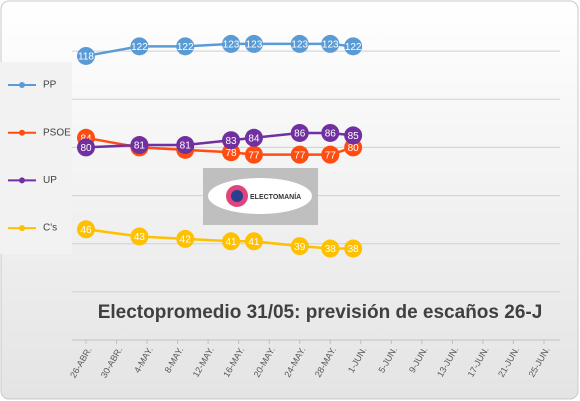  What do you see at coordinates (57, 132) in the screenshot?
I see `legend-label: PSOE` at bounding box center [57, 132].